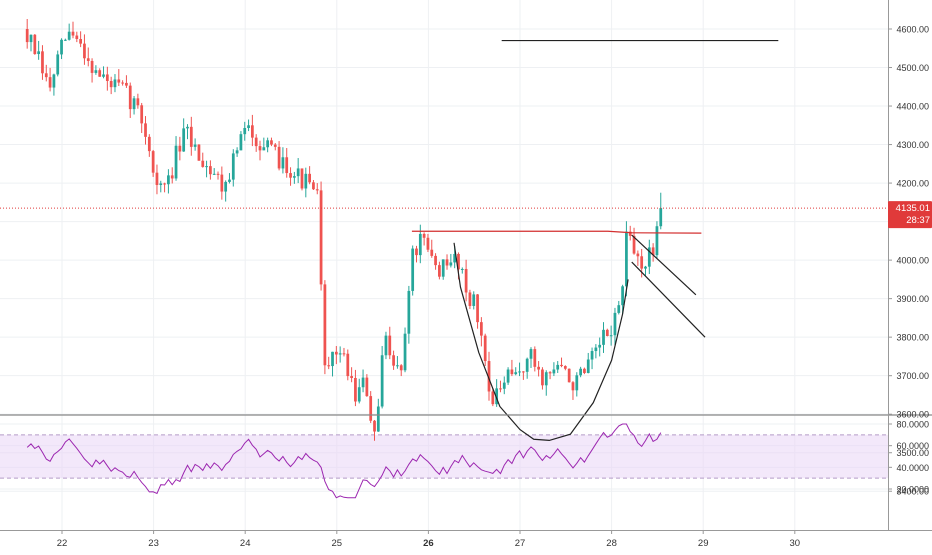 The height and width of the screenshot is (555, 932). I want to click on current-price-value: 4135.01, so click(913, 208).